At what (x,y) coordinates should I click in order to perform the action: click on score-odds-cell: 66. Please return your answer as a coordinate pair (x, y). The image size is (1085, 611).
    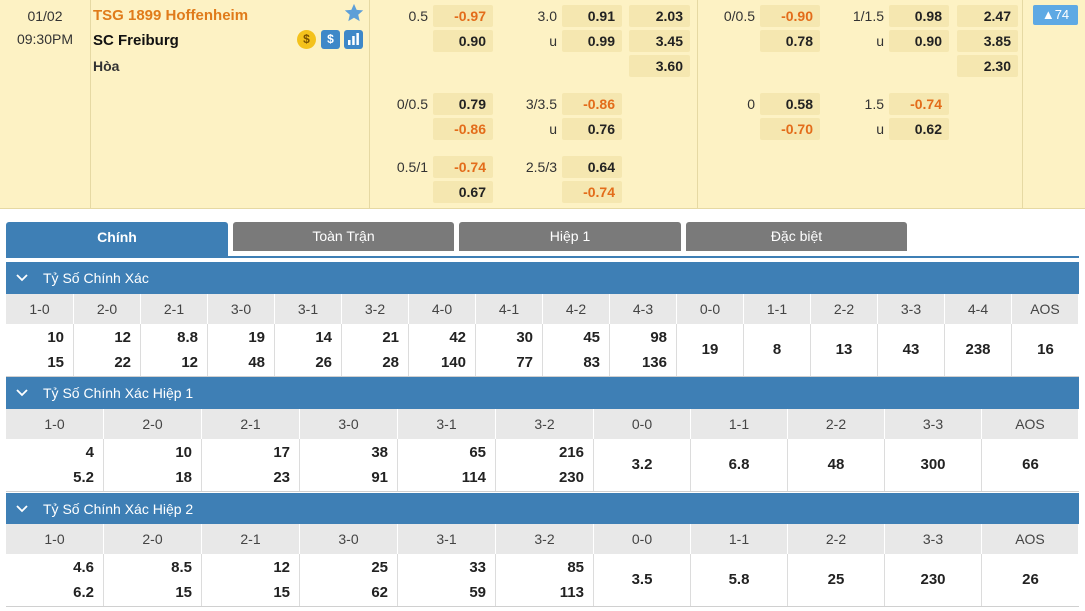
    Looking at the image, I should click on (1030, 465).